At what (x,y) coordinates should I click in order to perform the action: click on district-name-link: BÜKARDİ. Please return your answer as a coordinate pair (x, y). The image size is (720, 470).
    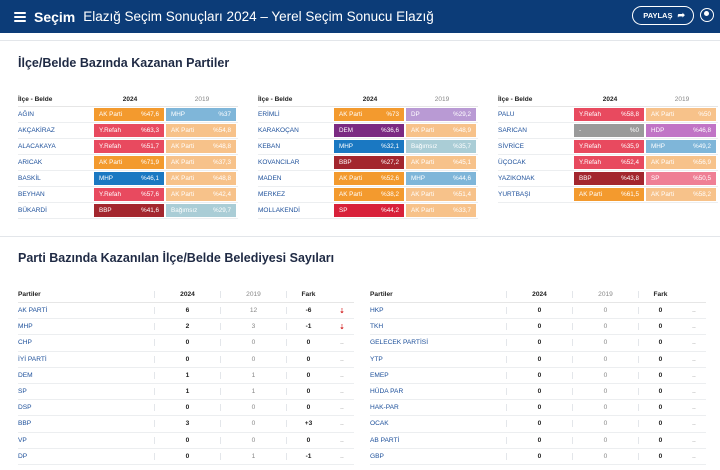
    Looking at the image, I should click on (32, 210).